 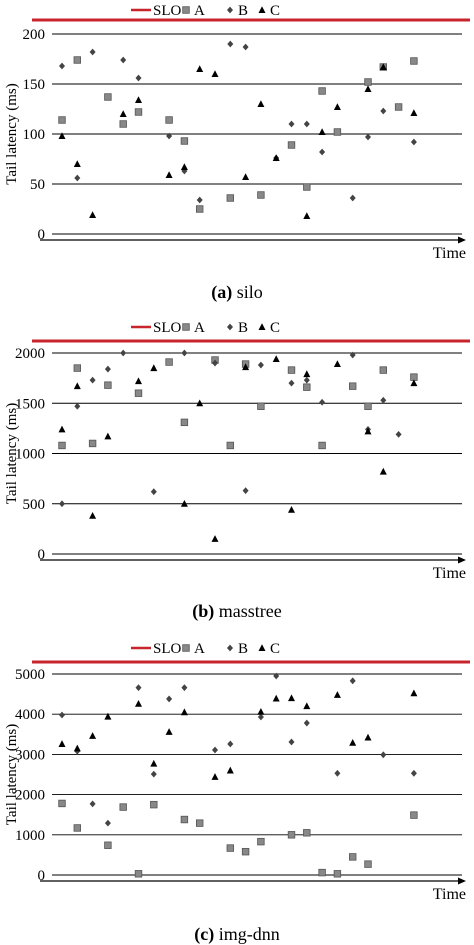 What do you see at coordinates (449, 894) in the screenshot?
I see `x-axis-label: Time` at bounding box center [449, 894].